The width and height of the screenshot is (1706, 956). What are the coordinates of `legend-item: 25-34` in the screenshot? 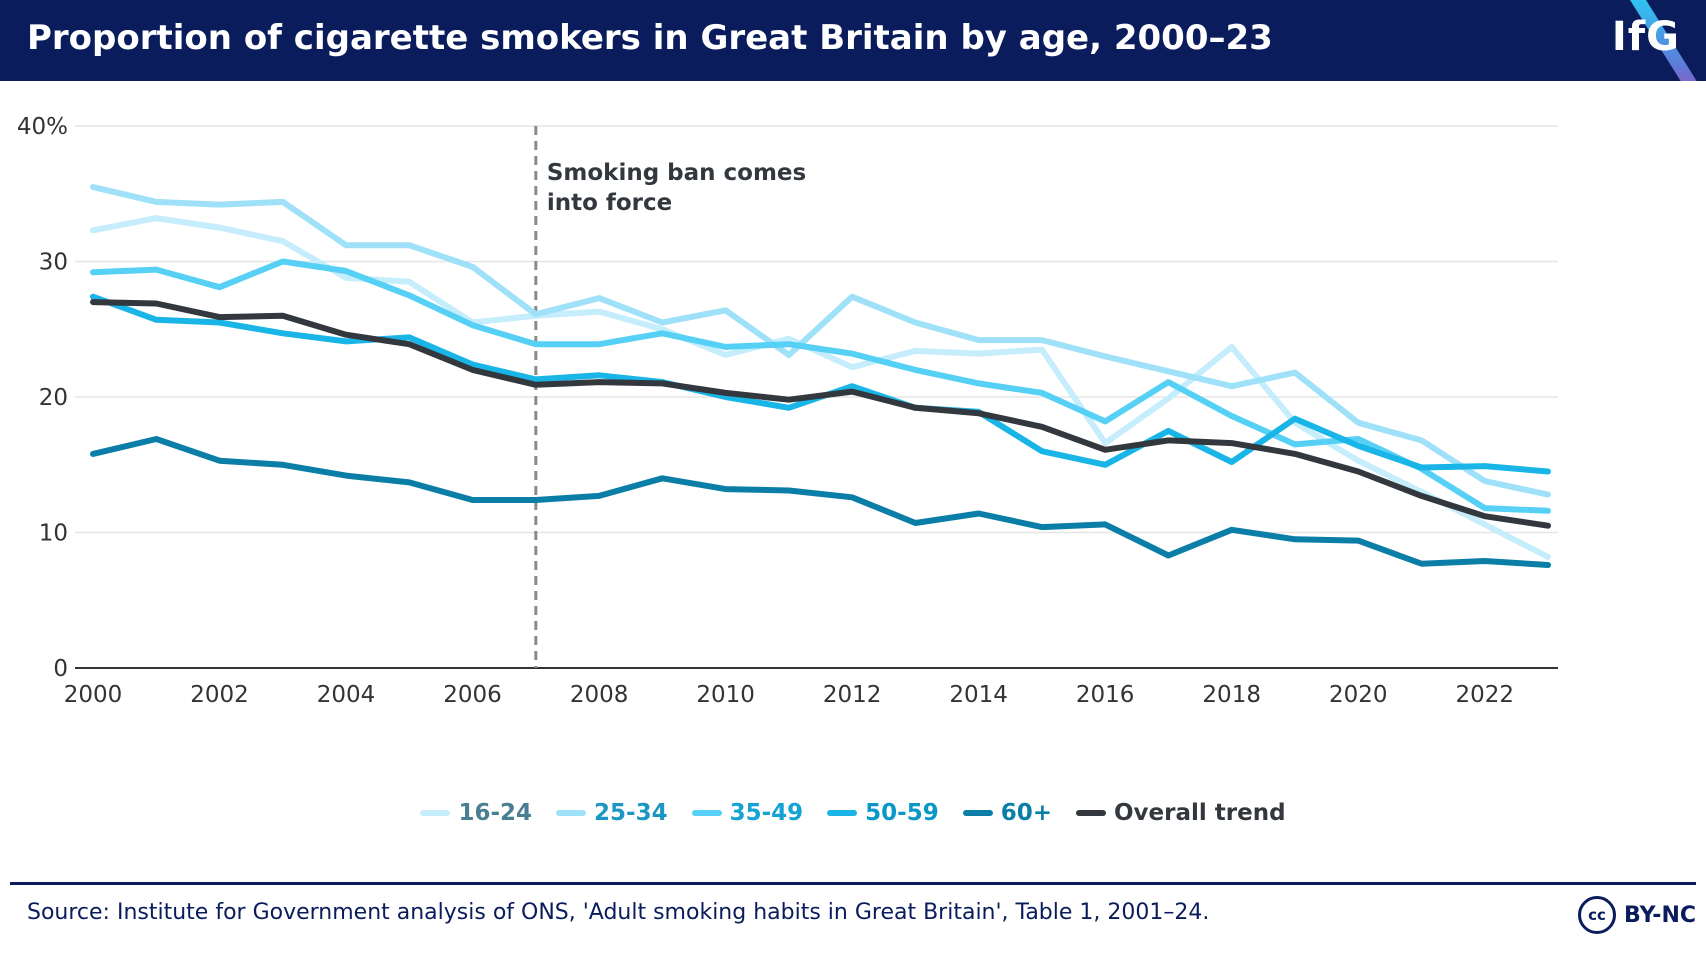 It's located at (612, 813).